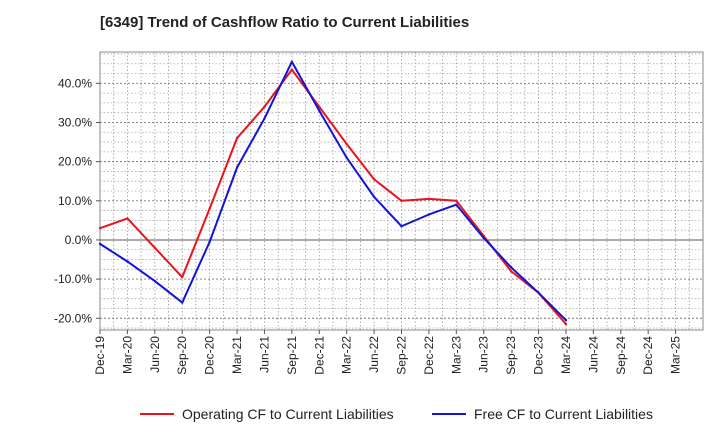  Describe the element at coordinates (75, 201) in the screenshot. I see `y-tick-label: 10.0%` at that location.